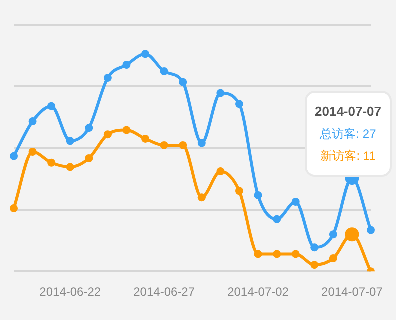  Describe the element at coordinates (348, 156) in the screenshot. I see `annotation: 新访客: 11` at that location.